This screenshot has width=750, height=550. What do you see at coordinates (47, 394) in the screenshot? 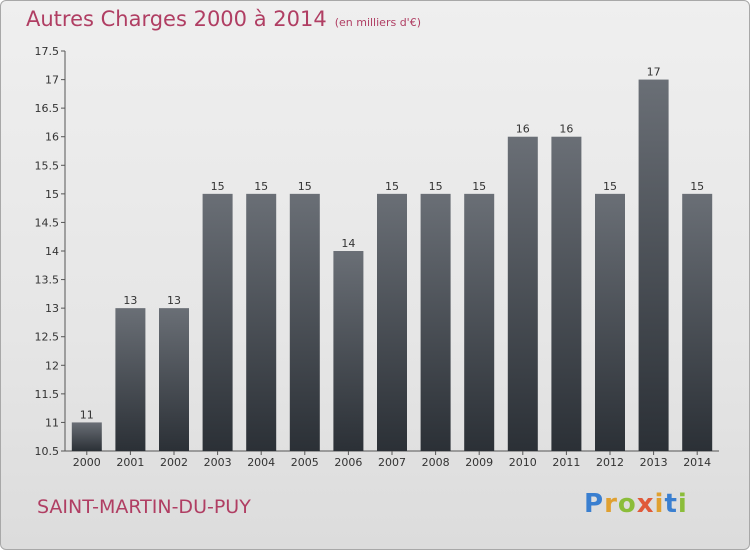
I see `y-tick-label: 11.5` at bounding box center [47, 394].